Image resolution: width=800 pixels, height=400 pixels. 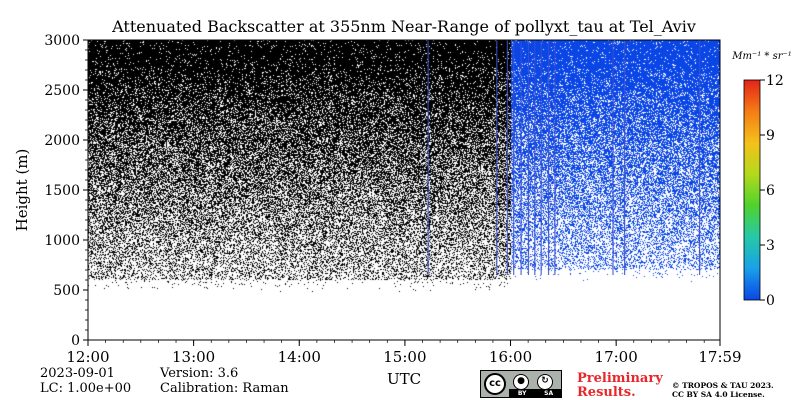 What do you see at coordinates (404, 357) in the screenshot?
I see `x-tick-label: 15:00` at bounding box center [404, 357].